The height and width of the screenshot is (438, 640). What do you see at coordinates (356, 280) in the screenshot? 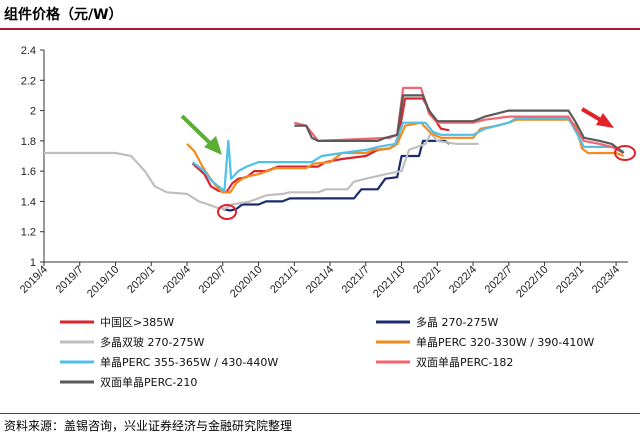
I see `x-tick-label: 2021/7` at bounding box center [356, 280].